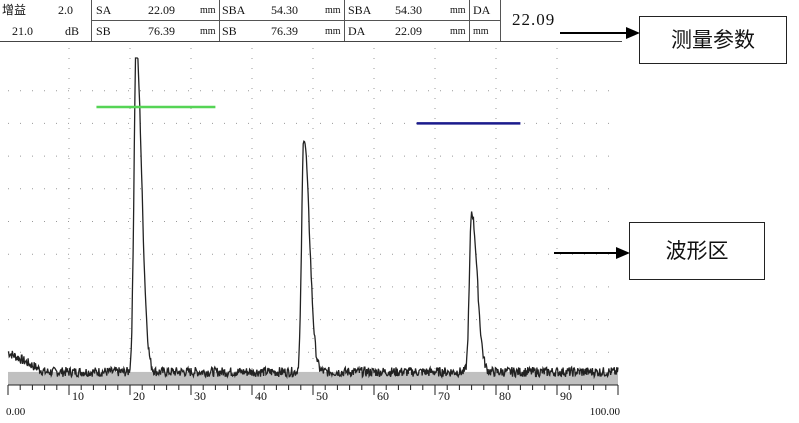 The image size is (799, 423). Describe the element at coordinates (16, 412) in the screenshot. I see `x-start-label: 0.00` at that location.